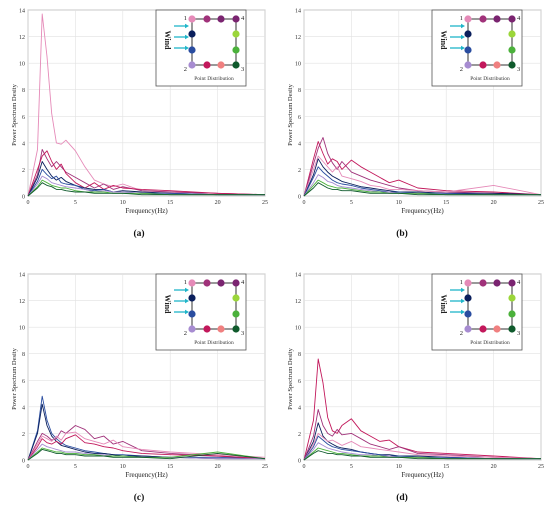 Image resolution: width=550 pixels, height=527 pixels. Describe the element at coordinates (304, 467) in the screenshot. I see `x-tick-label: 0` at that location.